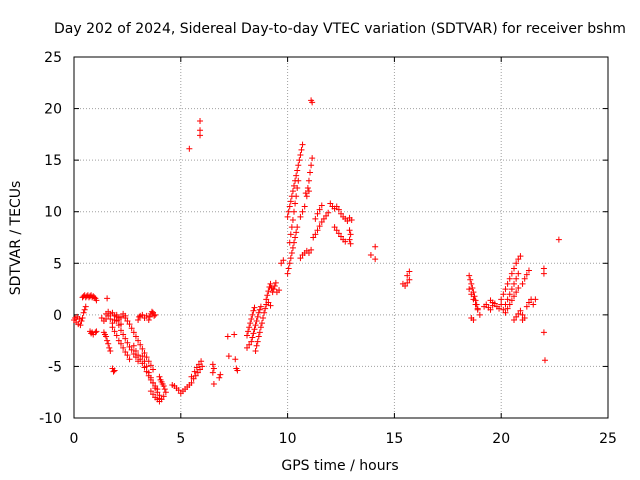 Image resolution: width=640 pixels, height=480 pixels. Describe the element at coordinates (394, 439) in the screenshot. I see `x-tick-label: 15` at that location.